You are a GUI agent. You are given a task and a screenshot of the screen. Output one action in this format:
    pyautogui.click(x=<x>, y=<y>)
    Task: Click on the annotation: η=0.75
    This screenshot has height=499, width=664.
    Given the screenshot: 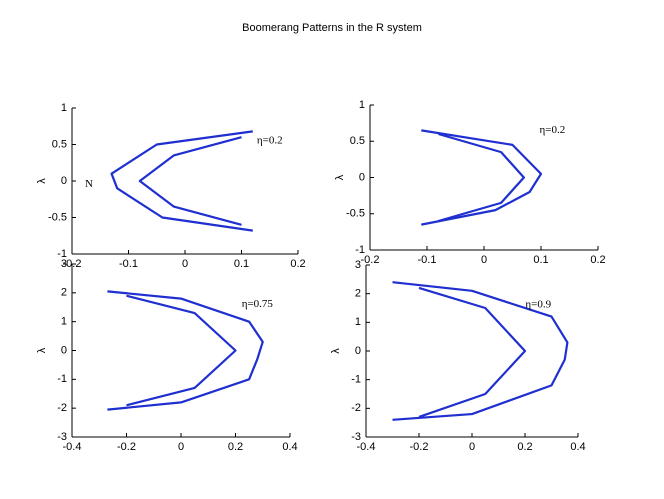 What is the action you would take?
    pyautogui.click(x=258, y=304)
    